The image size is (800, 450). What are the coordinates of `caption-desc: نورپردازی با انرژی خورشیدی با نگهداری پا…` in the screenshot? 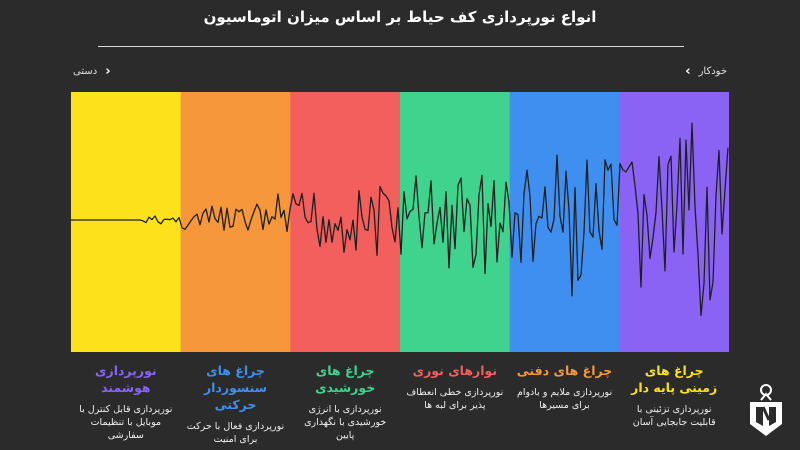 It's located at (345, 422).